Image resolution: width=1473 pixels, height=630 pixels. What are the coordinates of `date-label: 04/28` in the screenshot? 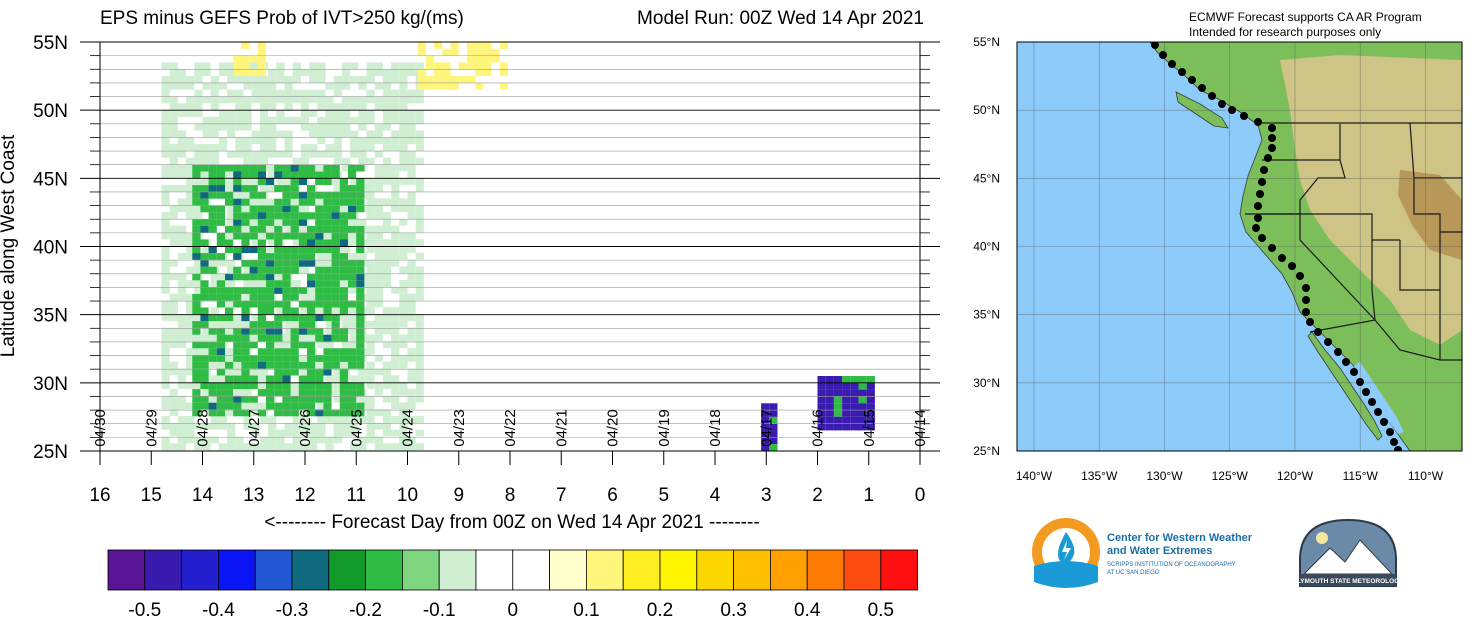 It's located at (203, 428).